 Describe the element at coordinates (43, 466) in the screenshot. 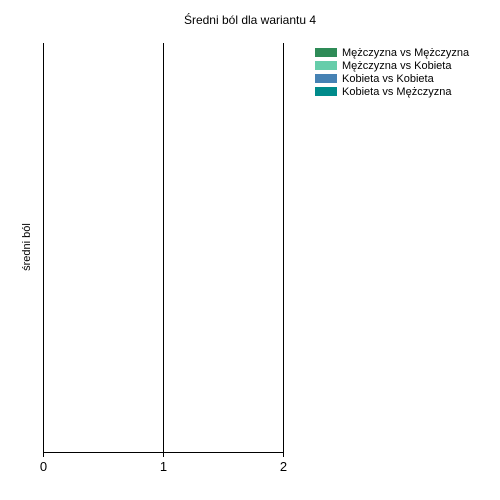

I see `x-tick-label-0: 0` at that location.